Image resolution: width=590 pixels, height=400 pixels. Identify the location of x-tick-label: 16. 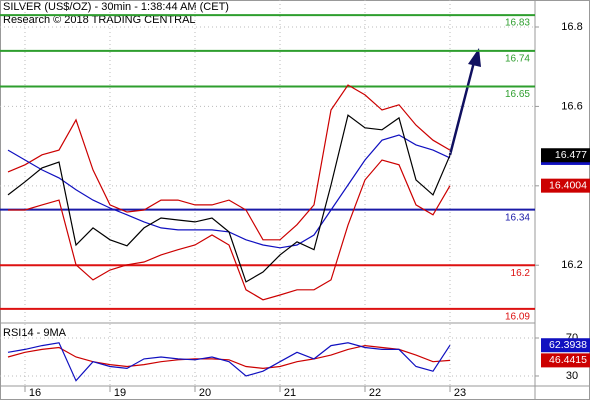
(35, 393).